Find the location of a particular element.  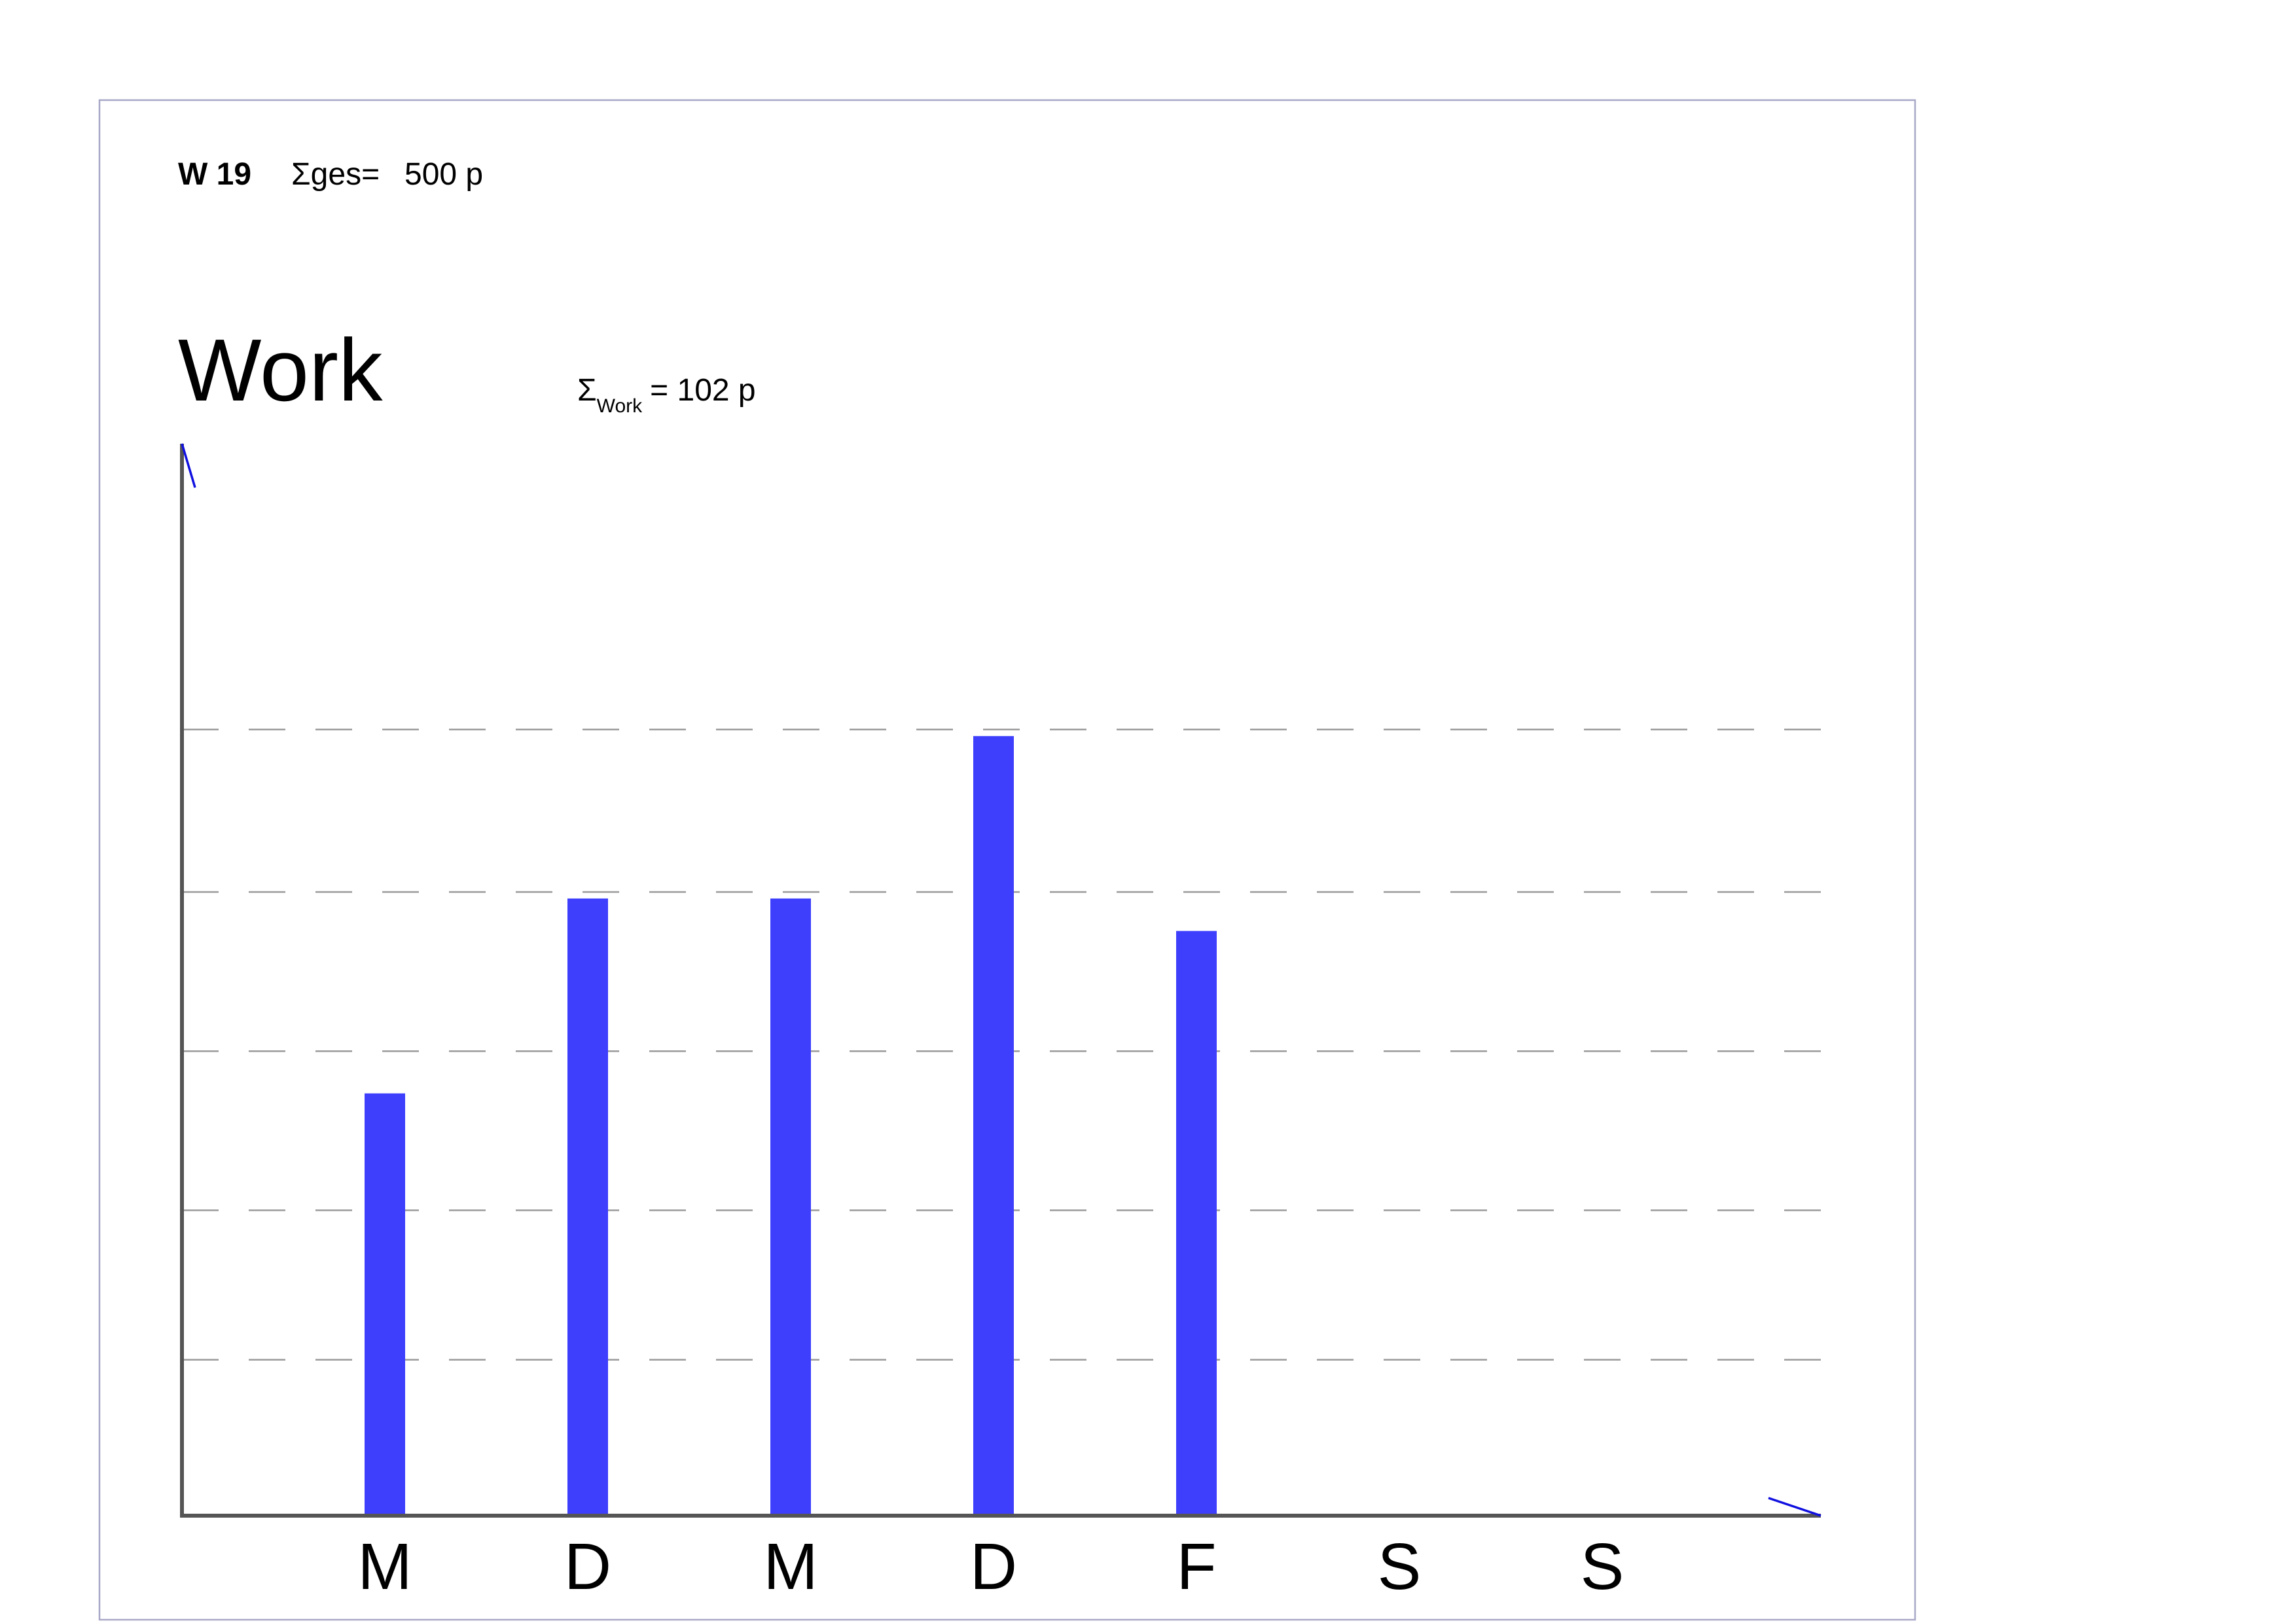

x-tick-label-1: M is located at coordinates (384, 1567).